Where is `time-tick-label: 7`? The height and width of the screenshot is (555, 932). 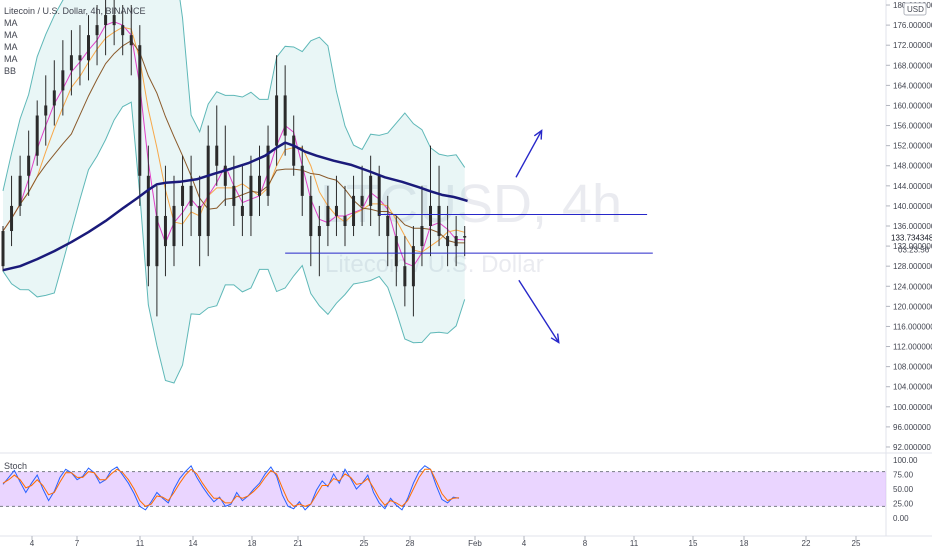 time-tick-label: 7 is located at coordinates (77, 543).